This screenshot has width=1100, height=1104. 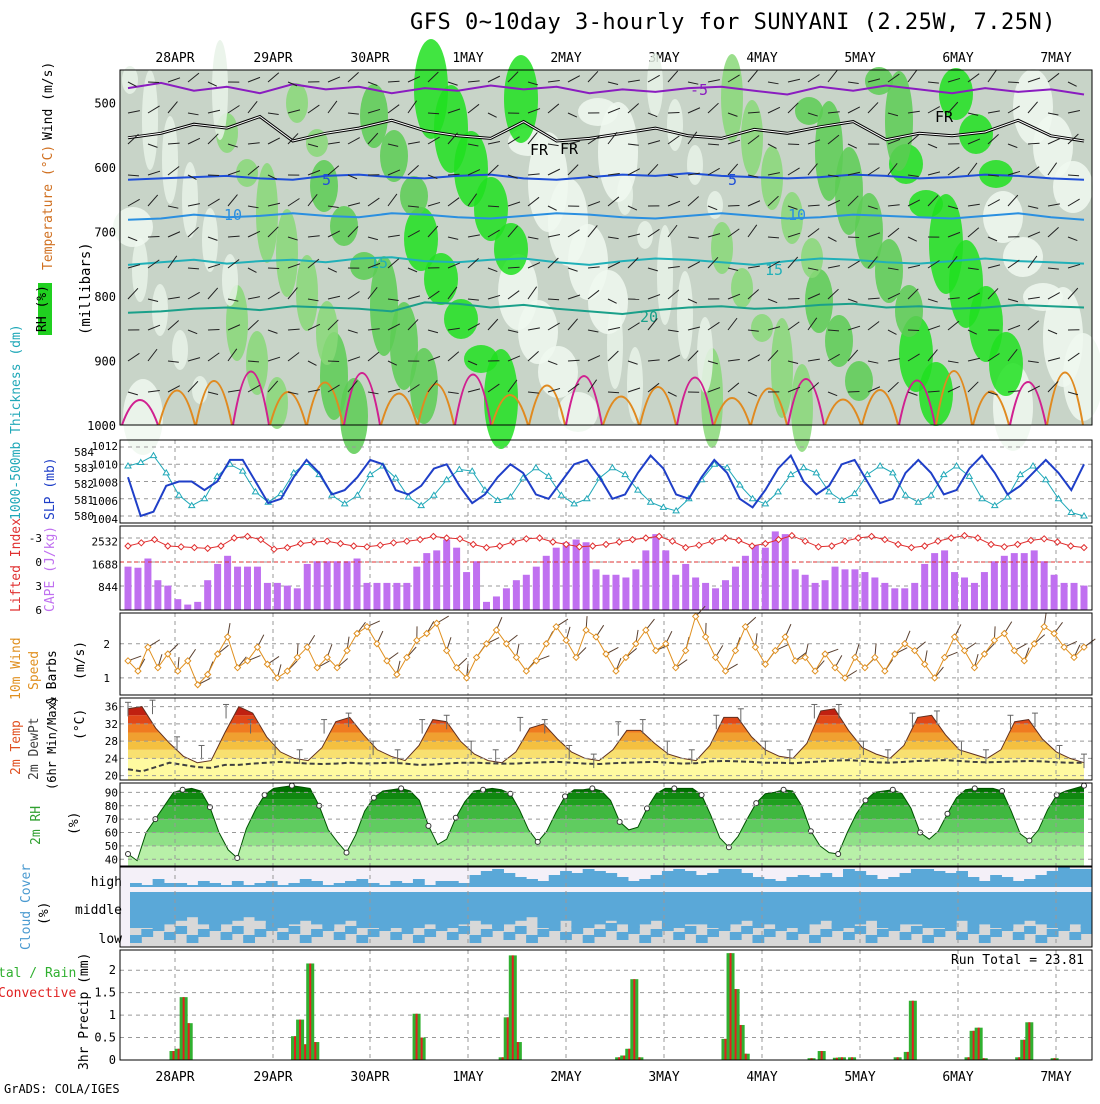 I want to click on pressure-tick-label: 600, so click(x=105, y=168).